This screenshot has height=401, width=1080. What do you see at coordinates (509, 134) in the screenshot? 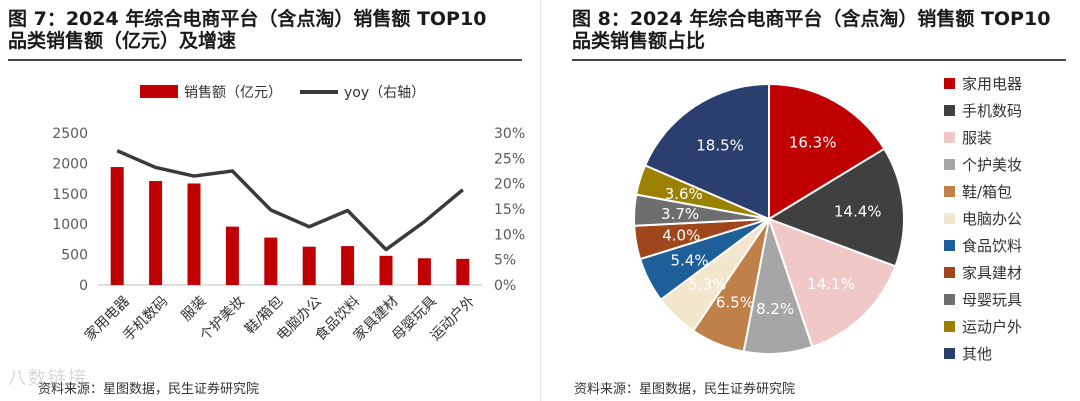
I see `y-right-tick-label: 30%` at bounding box center [509, 134].